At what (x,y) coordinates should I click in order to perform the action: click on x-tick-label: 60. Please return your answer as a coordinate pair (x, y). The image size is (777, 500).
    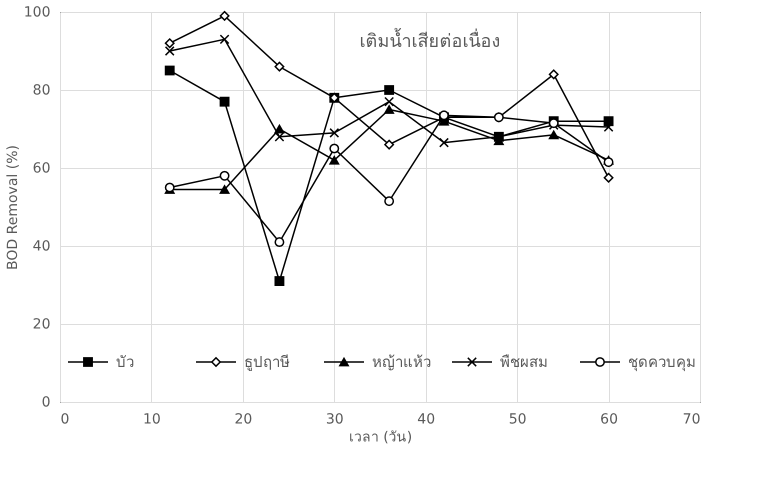
    Looking at the image, I should click on (609, 420).